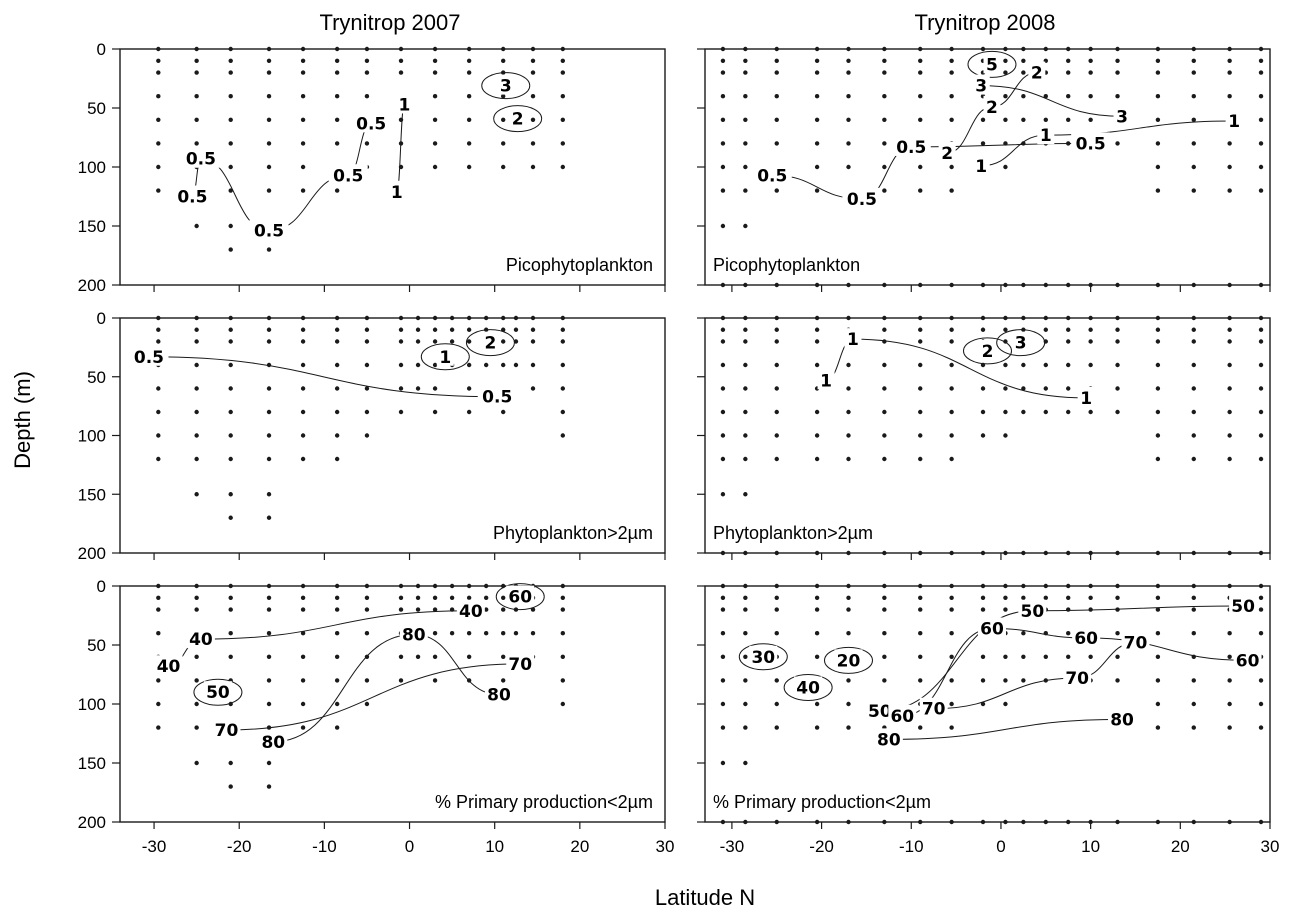 This screenshot has width=1299, height=914. What do you see at coordinates (862, 200) in the screenshot?
I see `contour-label: 0.5` at bounding box center [862, 200].